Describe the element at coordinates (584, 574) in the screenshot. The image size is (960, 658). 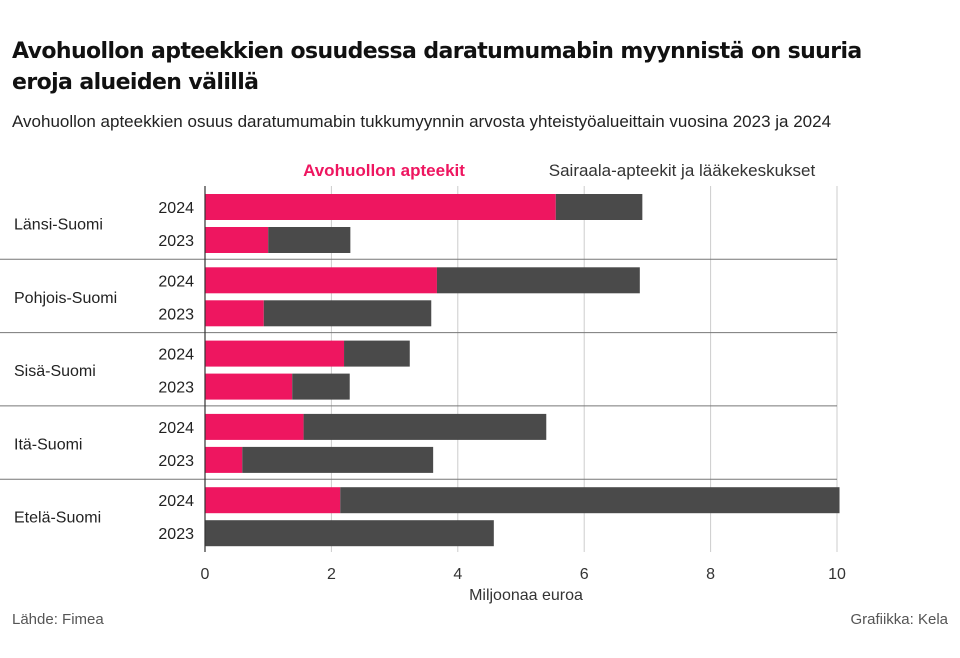
I see `x-tick-label: 6` at that location.